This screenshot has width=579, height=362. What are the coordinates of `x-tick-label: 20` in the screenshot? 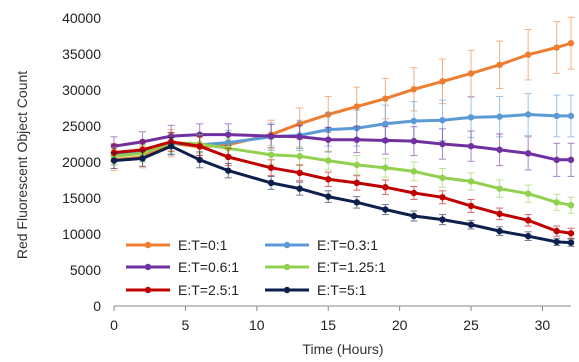 It's located at (400, 325).